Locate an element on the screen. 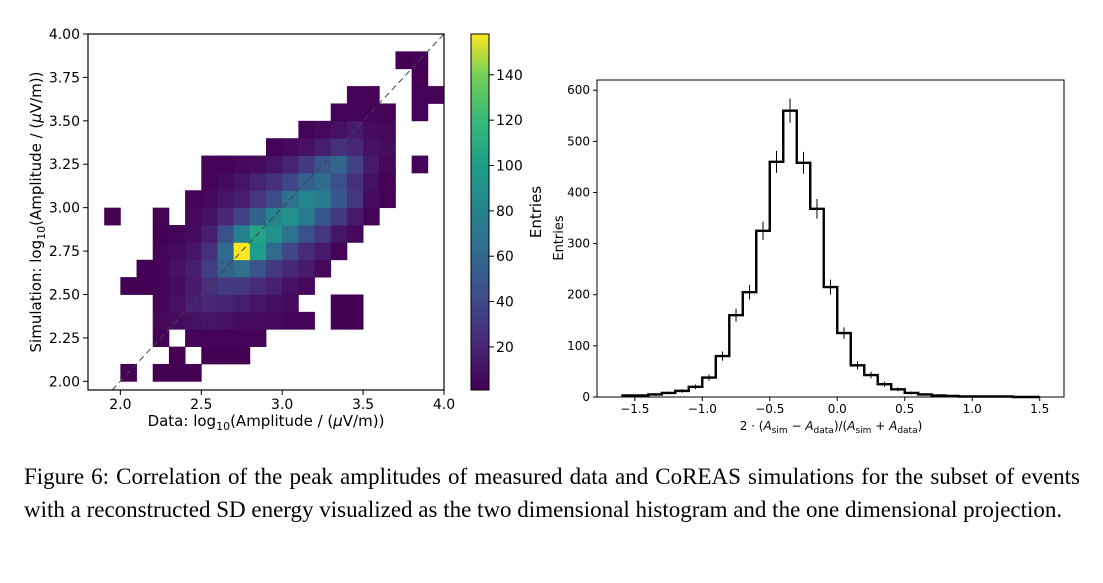 Image resolution: width=1103 pixels, height=583 pixels. x-tick-label: 1.0 is located at coordinates (972, 409).